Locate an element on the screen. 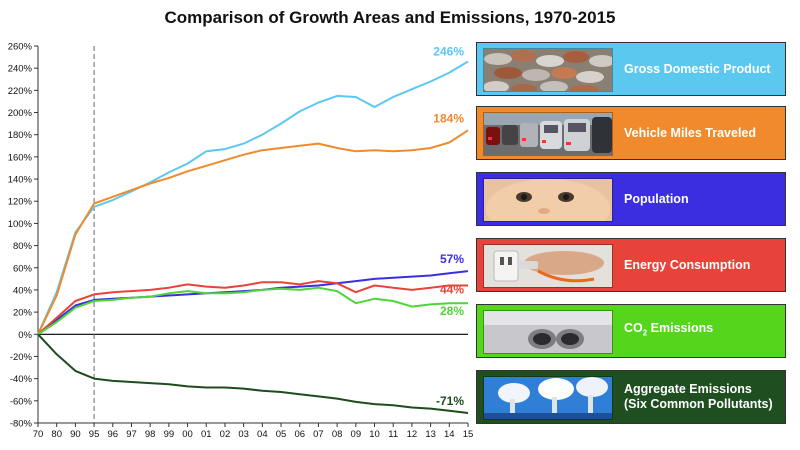  y-tick-label: -20% is located at coordinates (21, 357).